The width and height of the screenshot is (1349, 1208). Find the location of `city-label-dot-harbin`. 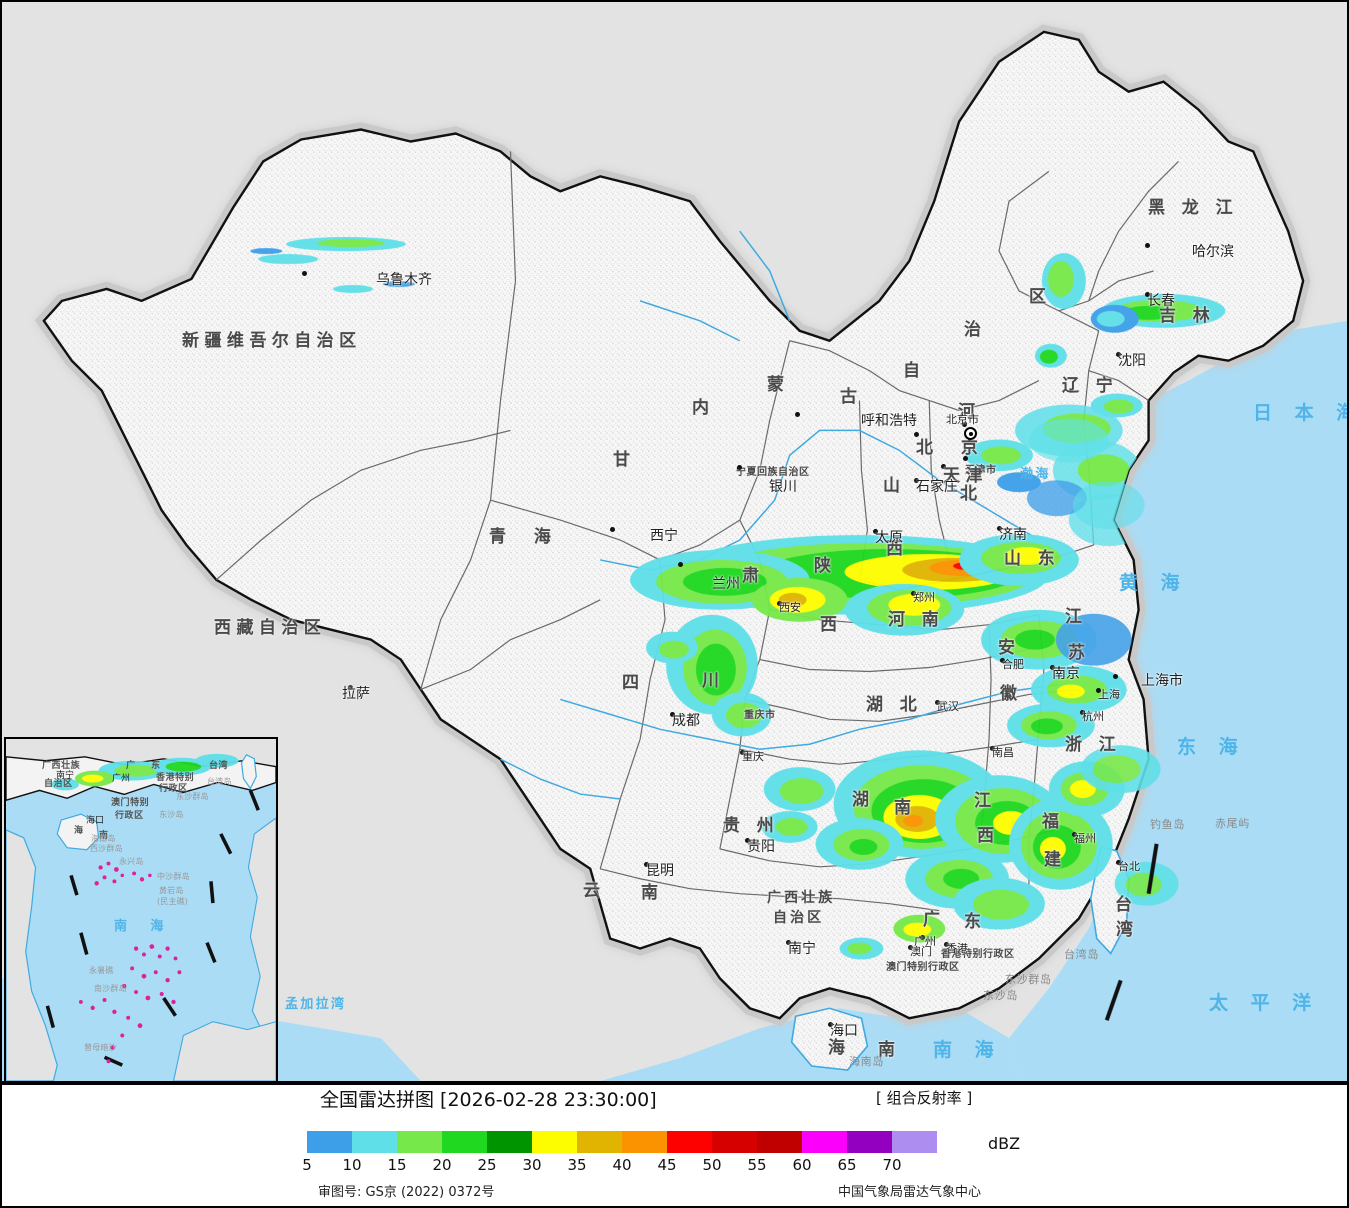

city-label-dot-harbin is located at coordinates (1147, 245).